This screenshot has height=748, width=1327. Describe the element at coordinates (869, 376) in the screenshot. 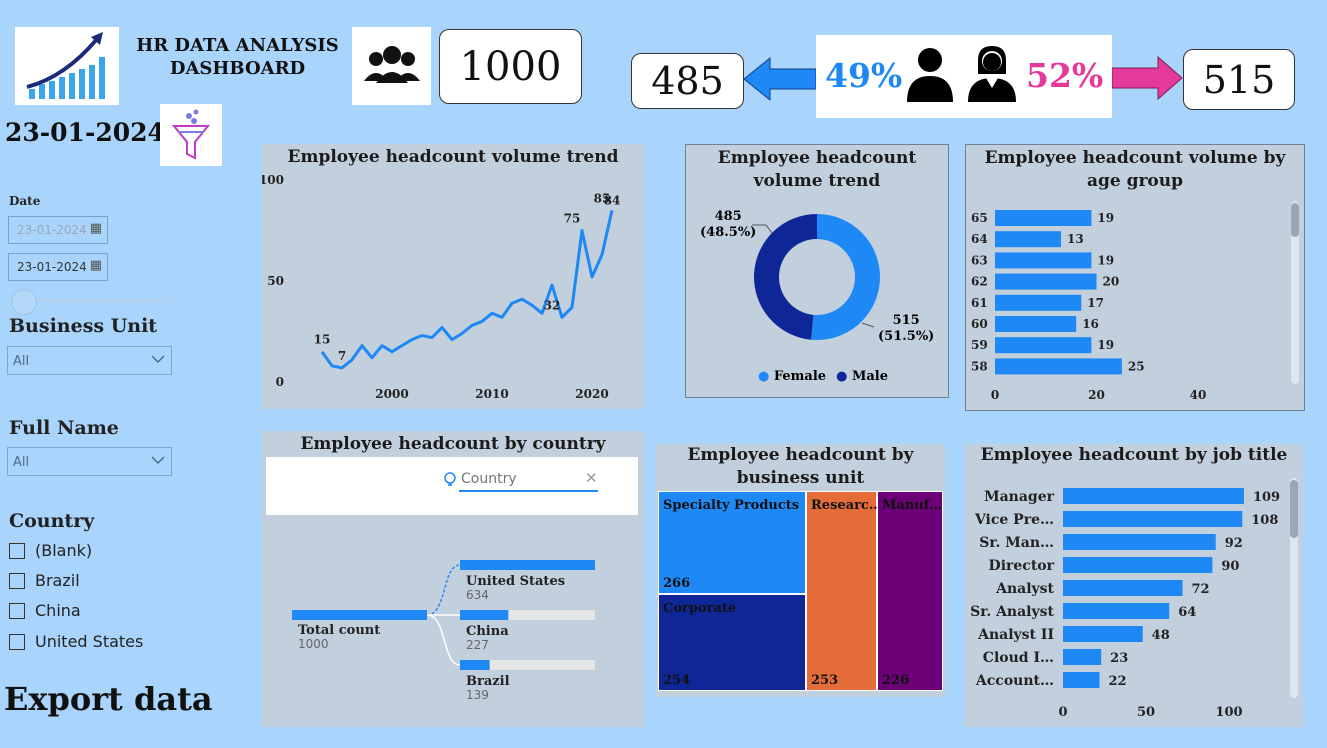

I see `legend-male-label: Male` at that location.